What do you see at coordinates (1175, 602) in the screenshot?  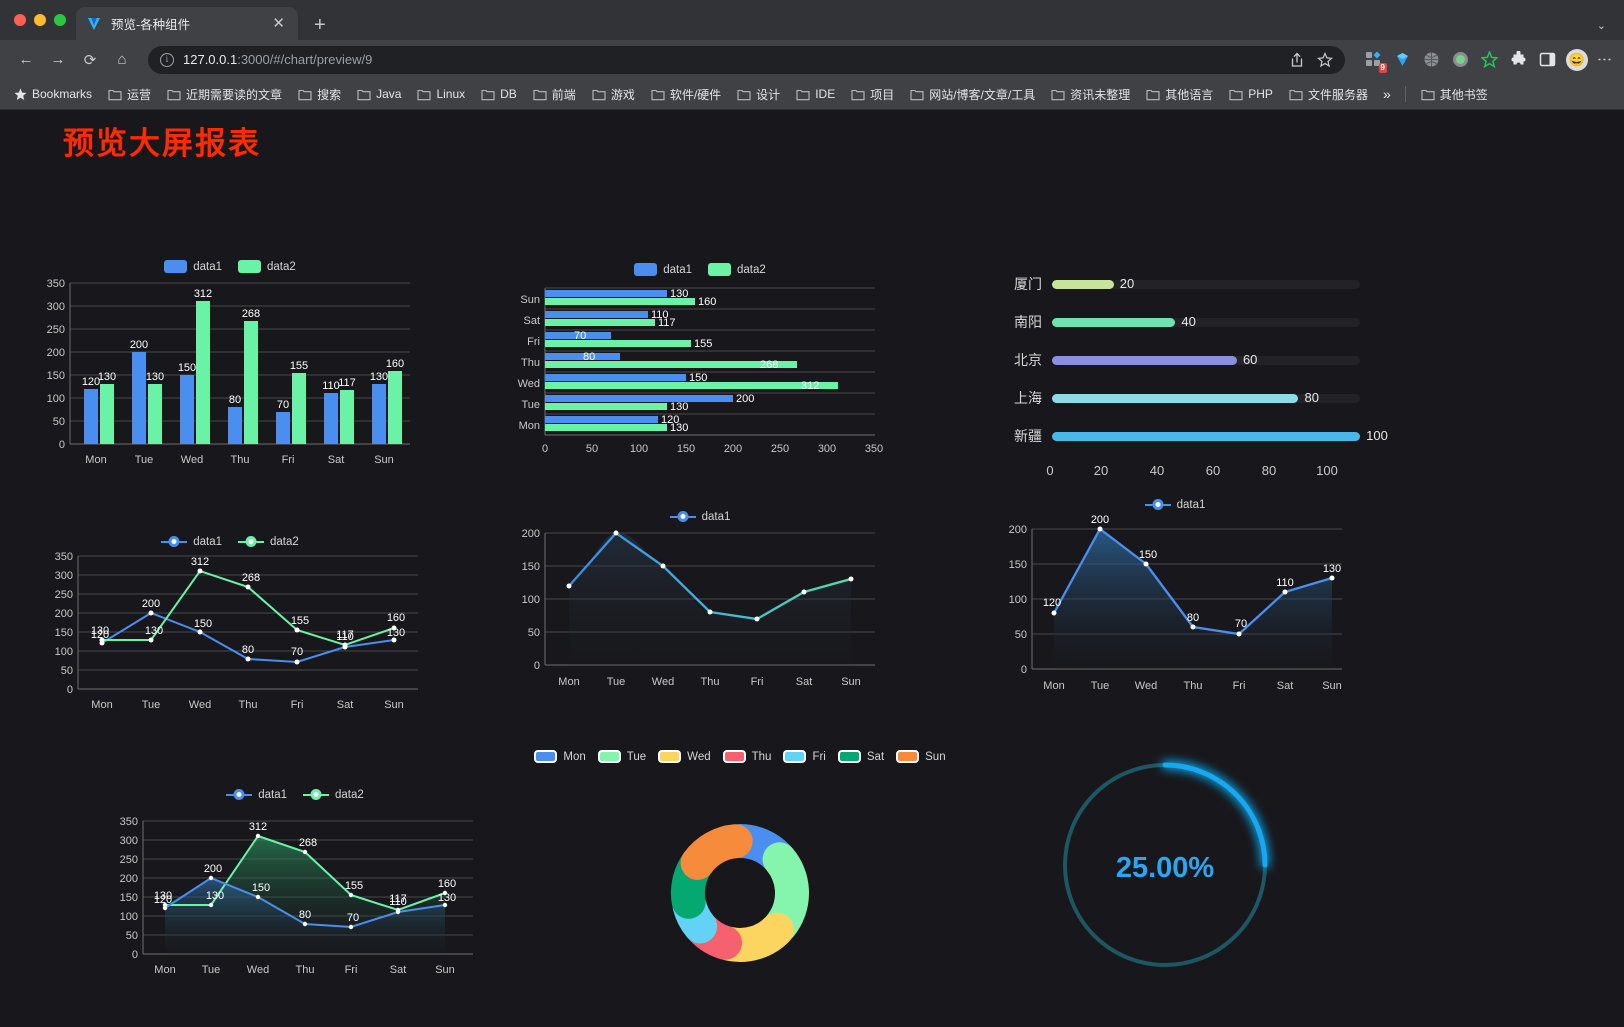 I see `chart-area-single: data1 20` at bounding box center [1175, 602].